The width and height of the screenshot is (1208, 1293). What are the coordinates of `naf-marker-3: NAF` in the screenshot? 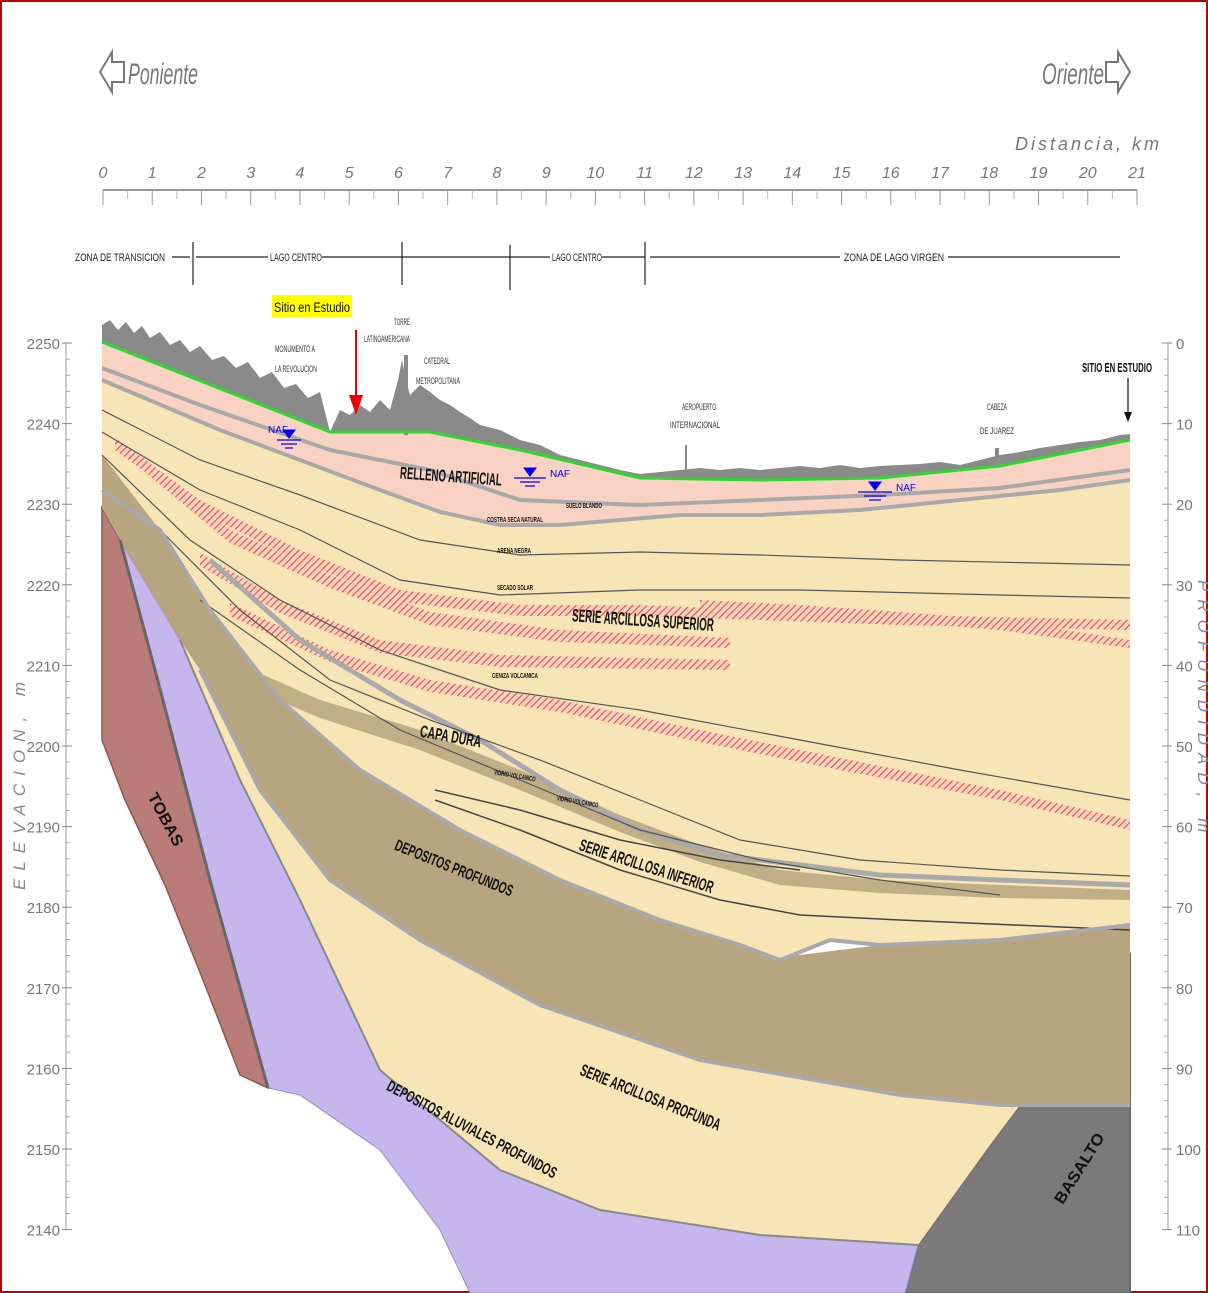 It's located at (887, 491).